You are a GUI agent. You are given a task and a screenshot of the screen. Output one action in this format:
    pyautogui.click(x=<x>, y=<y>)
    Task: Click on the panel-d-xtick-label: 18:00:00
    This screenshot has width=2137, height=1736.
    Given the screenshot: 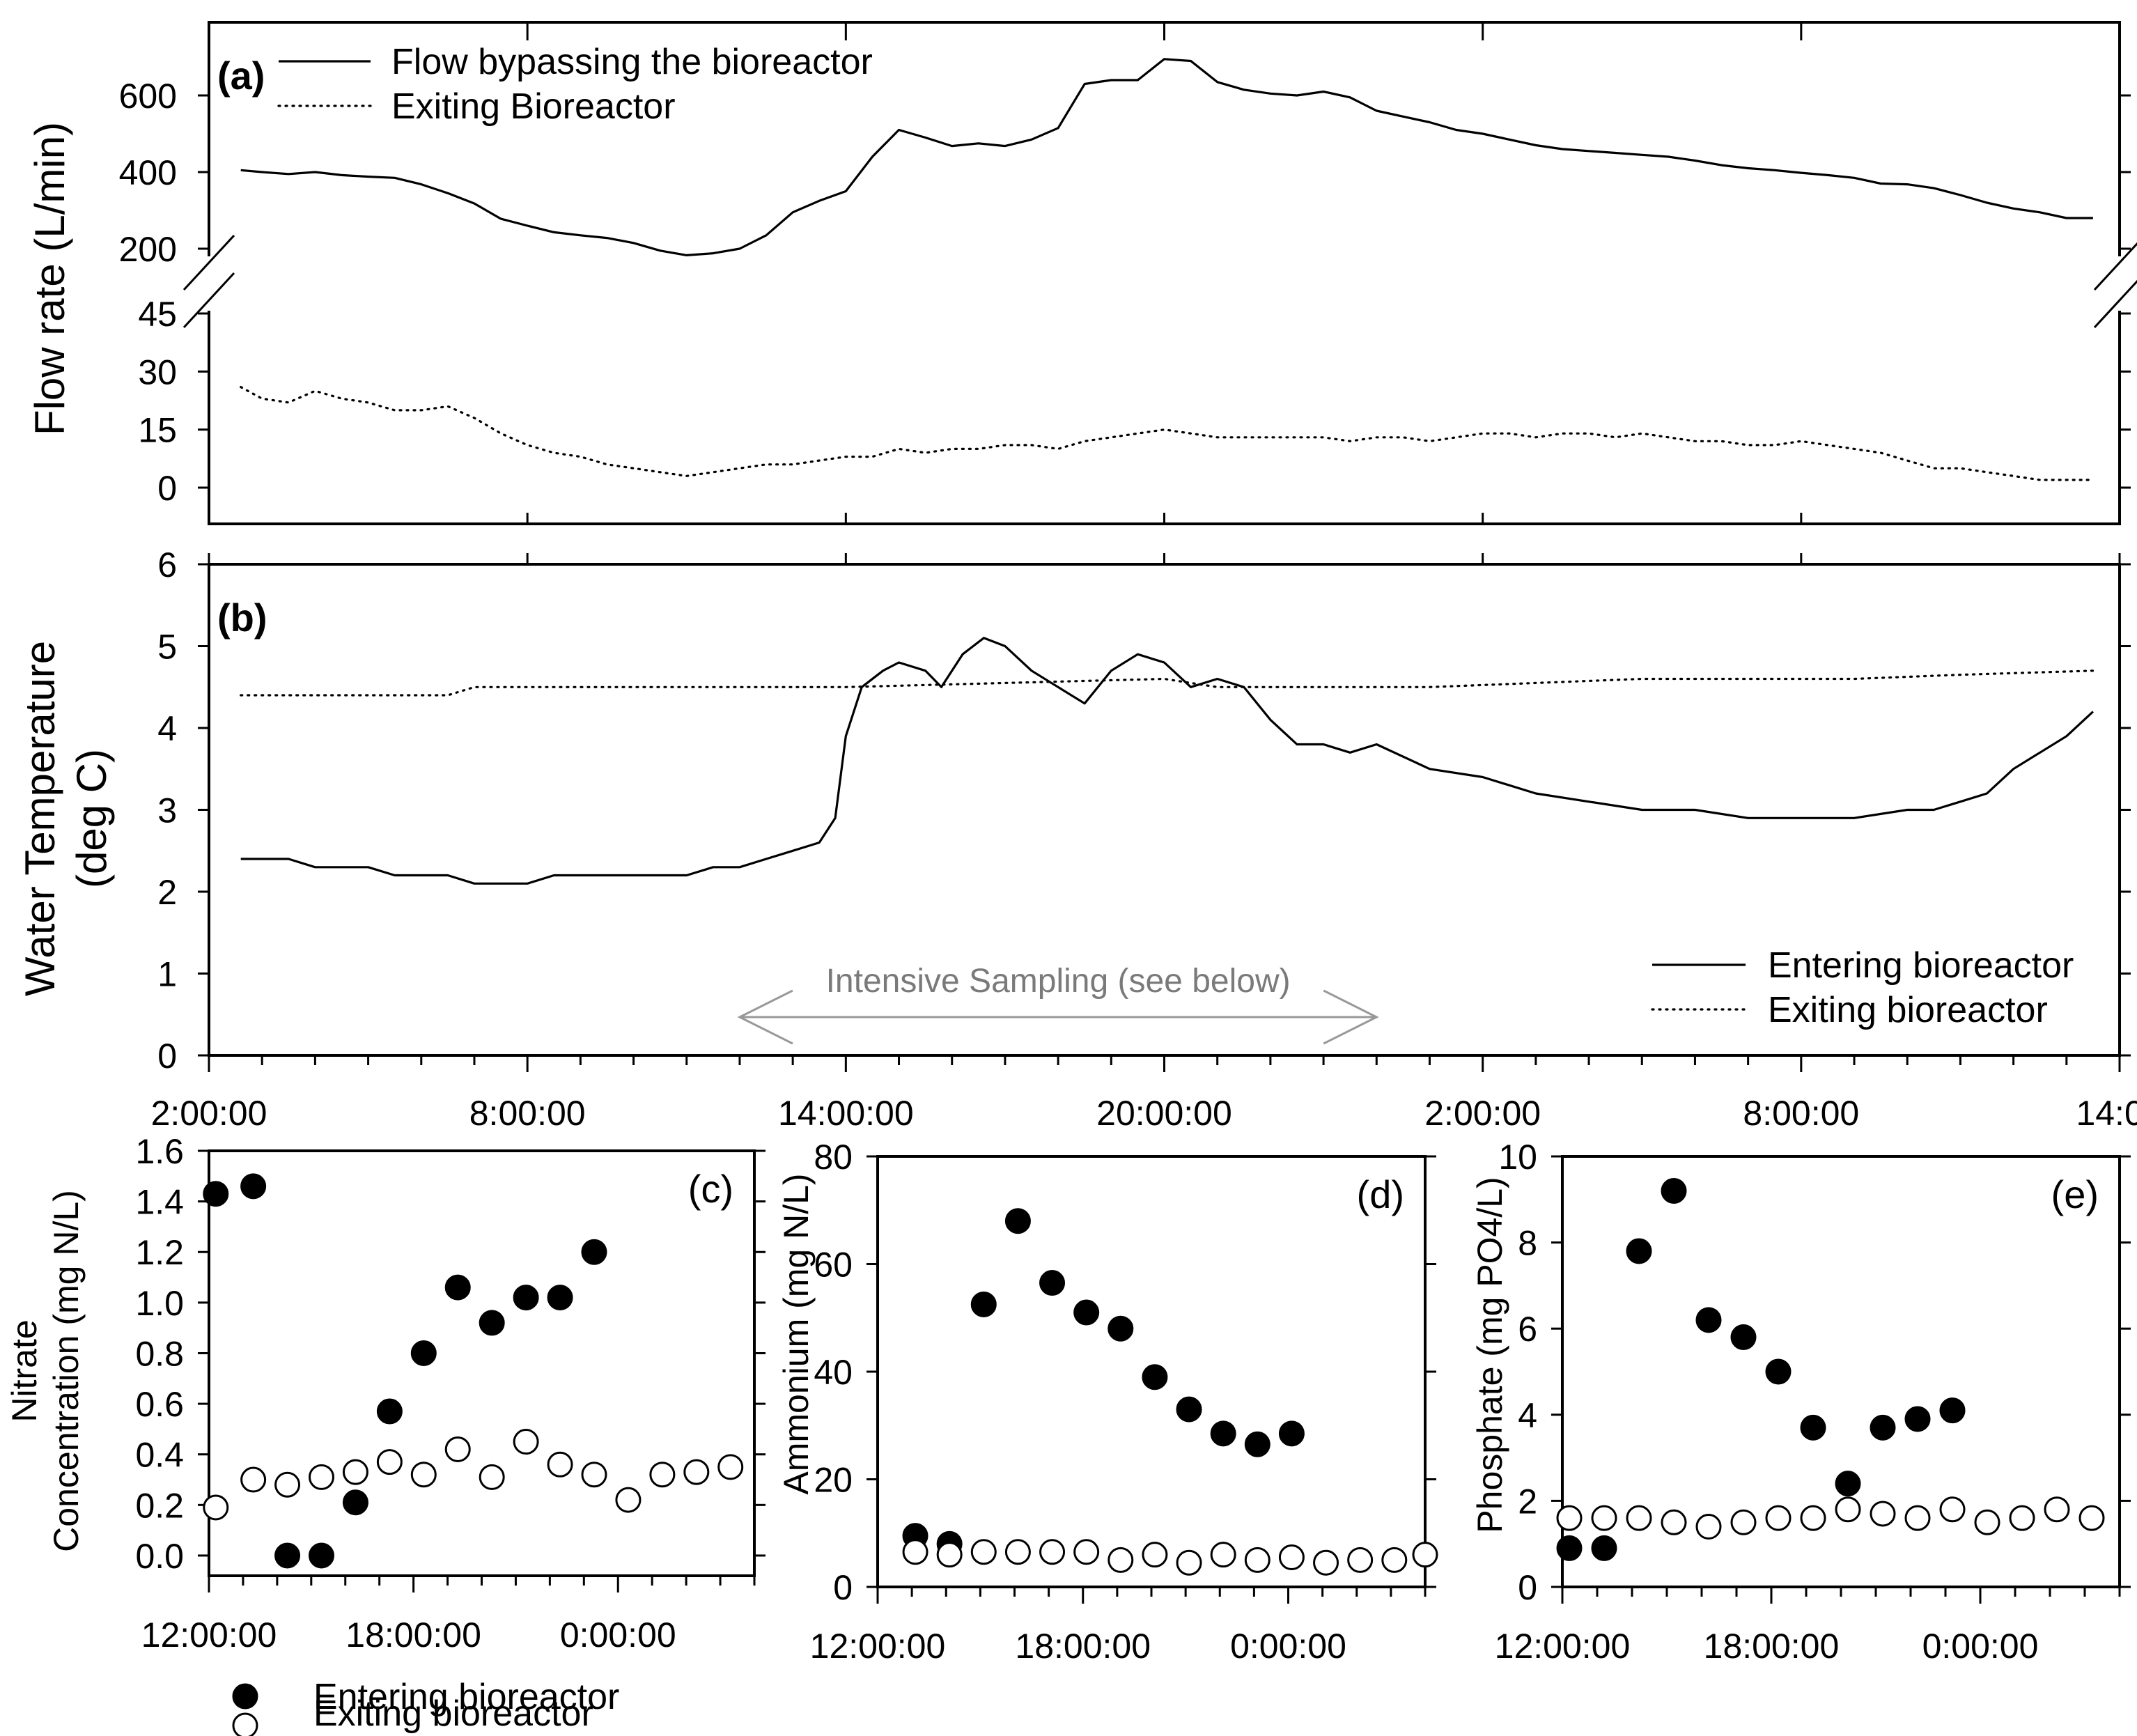 What is the action you would take?
    pyautogui.click(x=1083, y=1647)
    